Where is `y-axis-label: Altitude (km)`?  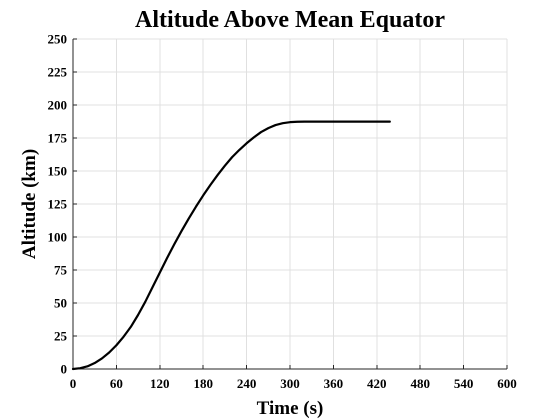 y-axis-label: Altitude (km) is located at coordinates (29, 204).